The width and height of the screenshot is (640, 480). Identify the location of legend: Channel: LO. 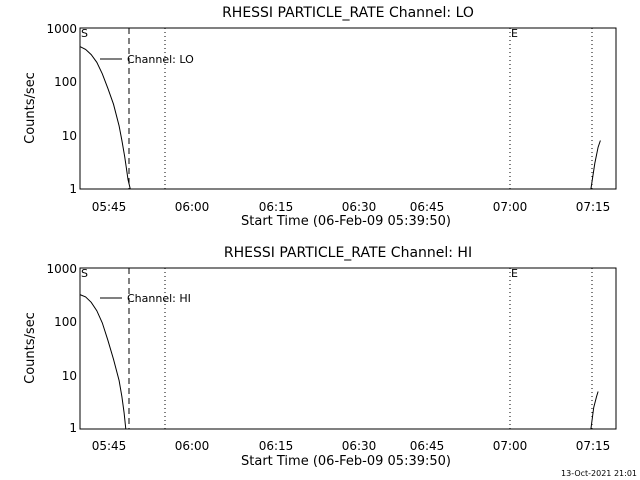
(147, 59).